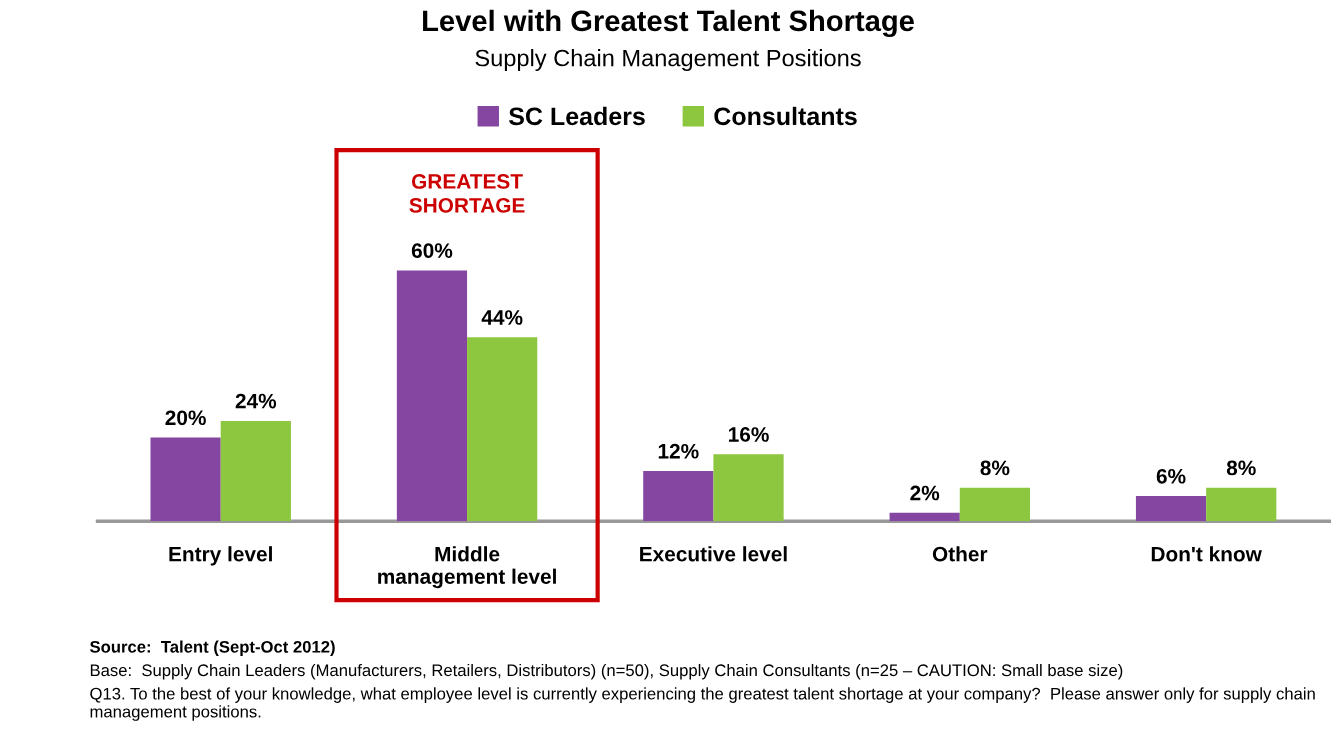  I want to click on legend-label: SC Leaders, so click(576, 116).